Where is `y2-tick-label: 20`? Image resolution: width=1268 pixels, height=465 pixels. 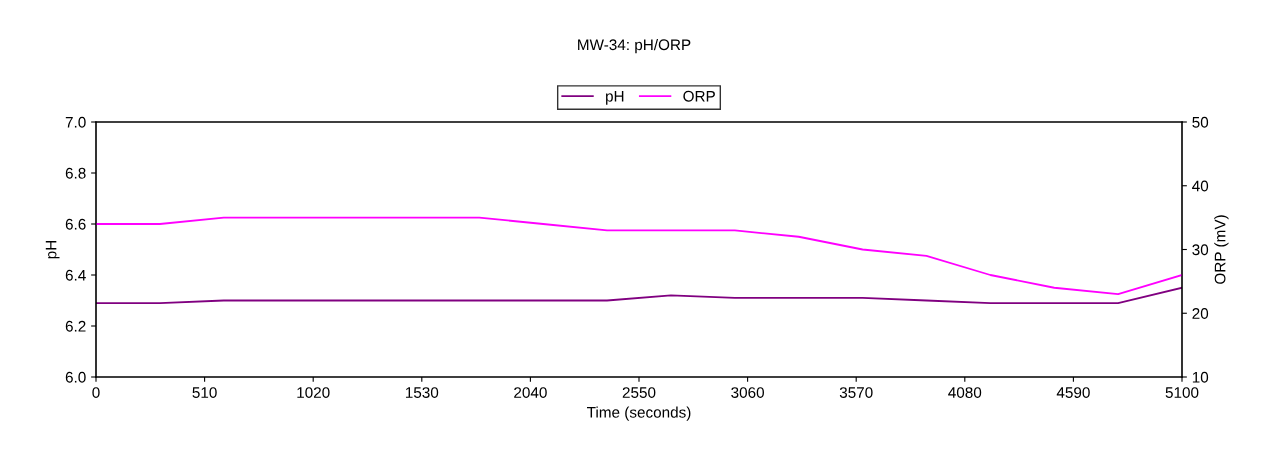
y2-tick-label: 20 is located at coordinates (1200, 313).